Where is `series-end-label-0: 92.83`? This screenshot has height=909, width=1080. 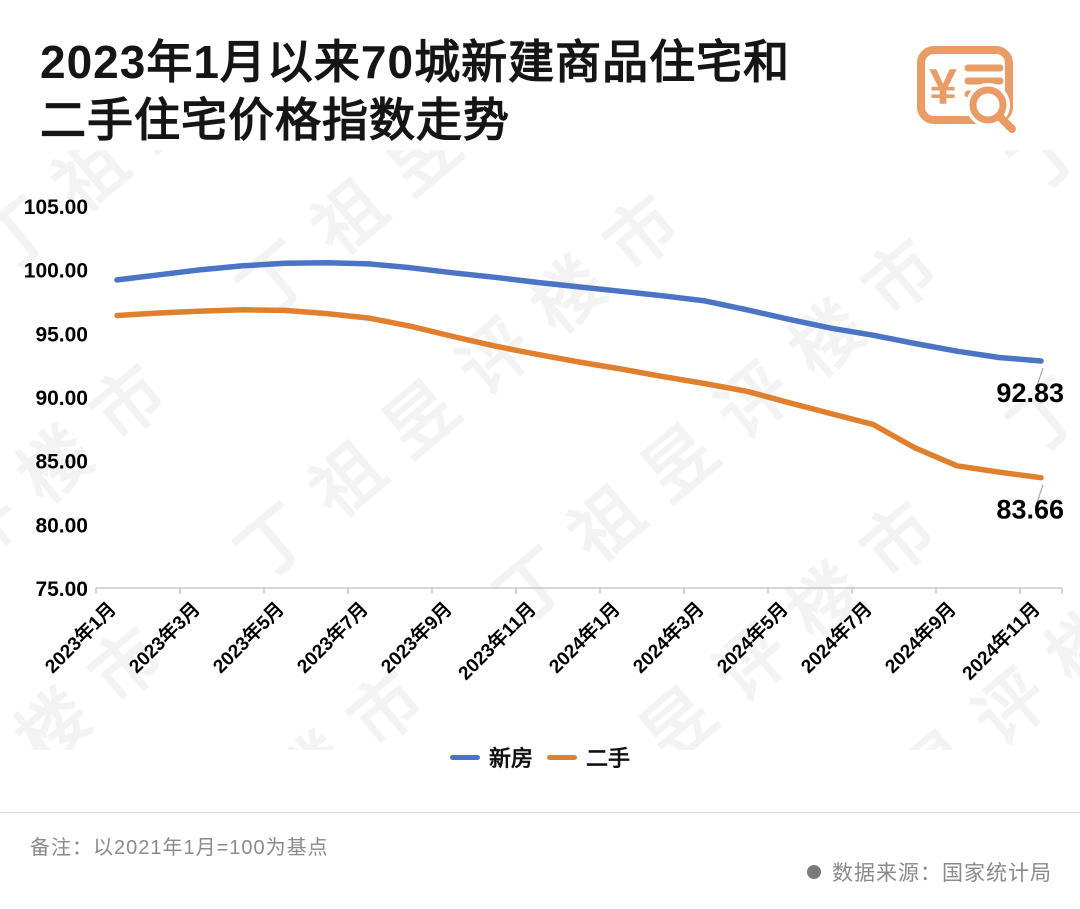
series-end-label-0: 92.83 is located at coordinates (1030, 393).